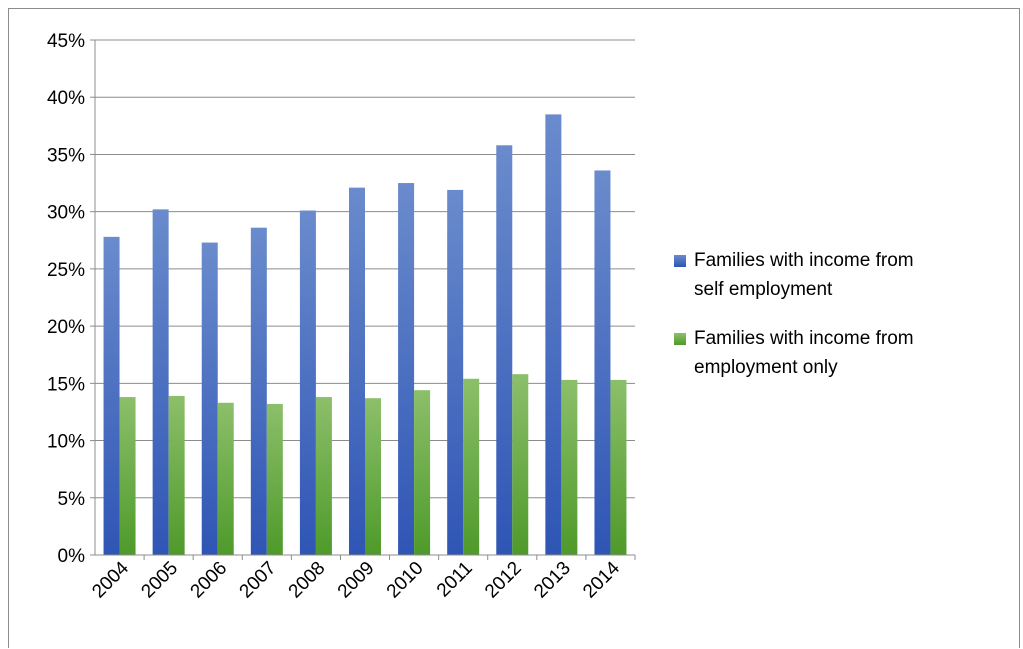 This screenshot has height=649, width=1023. I want to click on x-tick-label: 2011, so click(455, 580).